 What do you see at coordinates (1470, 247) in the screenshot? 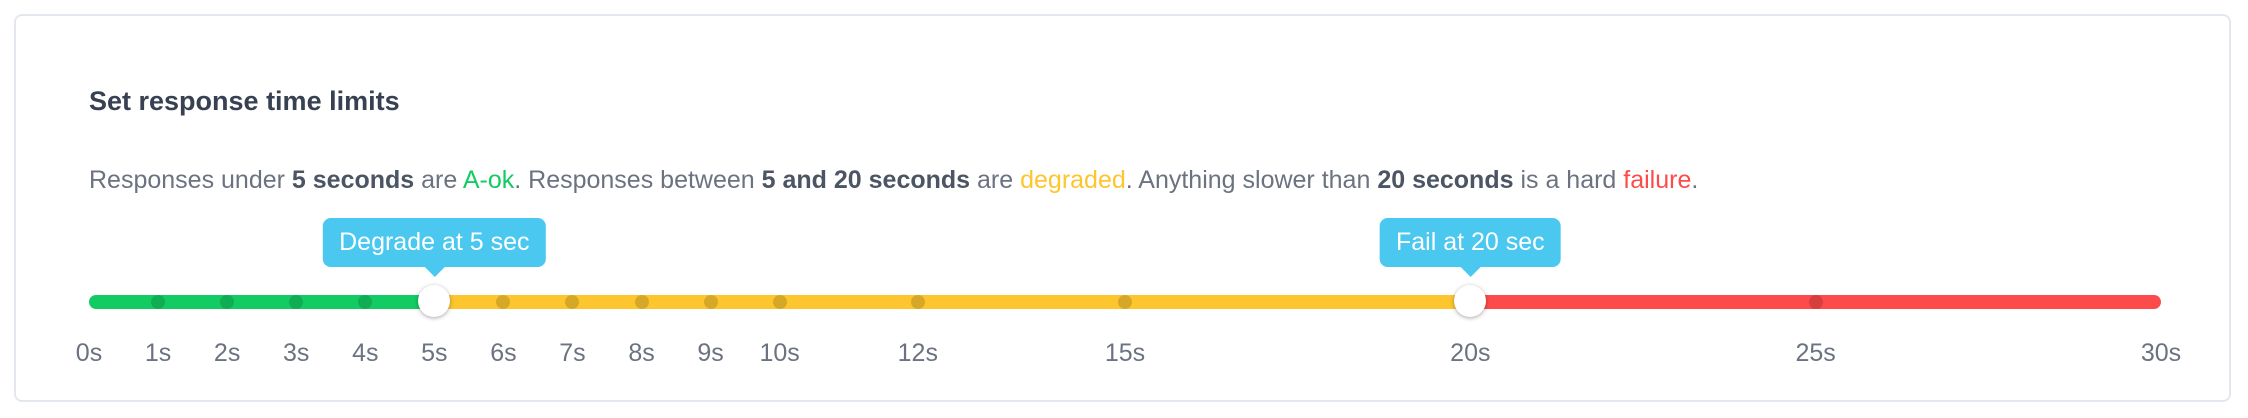
I see `fail-tooltip: Fail at 20 sec` at bounding box center [1470, 247].